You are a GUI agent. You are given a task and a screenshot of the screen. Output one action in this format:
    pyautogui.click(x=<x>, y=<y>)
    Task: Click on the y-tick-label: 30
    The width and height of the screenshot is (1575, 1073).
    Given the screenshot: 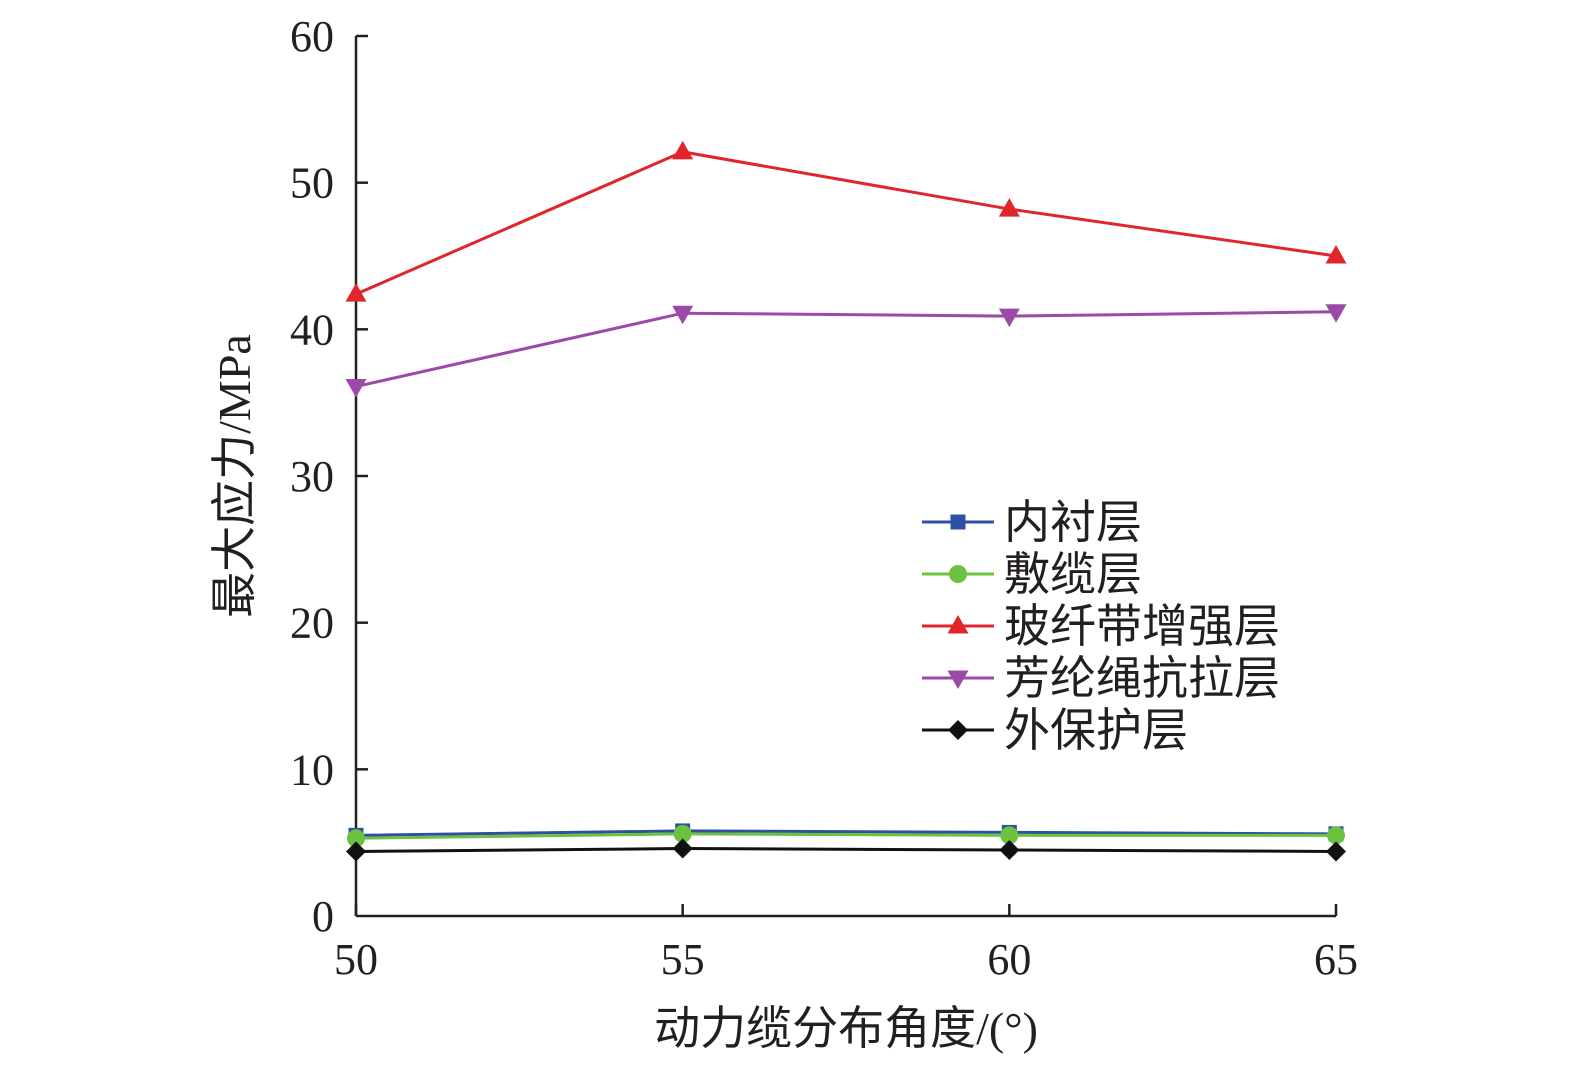 What is the action you would take?
    pyautogui.click(x=312, y=476)
    